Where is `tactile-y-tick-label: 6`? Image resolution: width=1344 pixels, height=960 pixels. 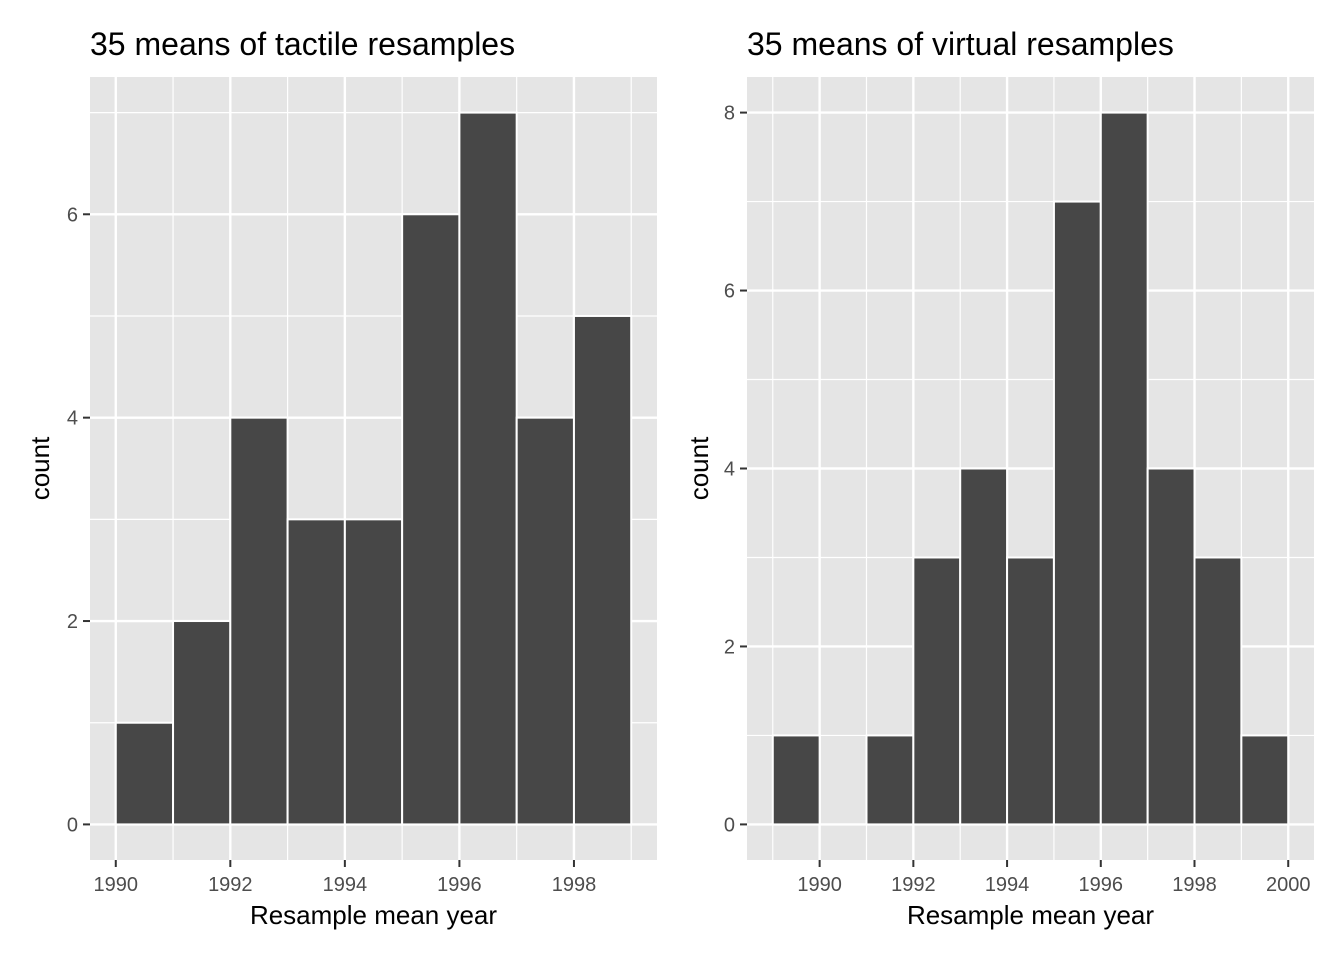
tactile-y-tick-label: 6 is located at coordinates (72, 215).